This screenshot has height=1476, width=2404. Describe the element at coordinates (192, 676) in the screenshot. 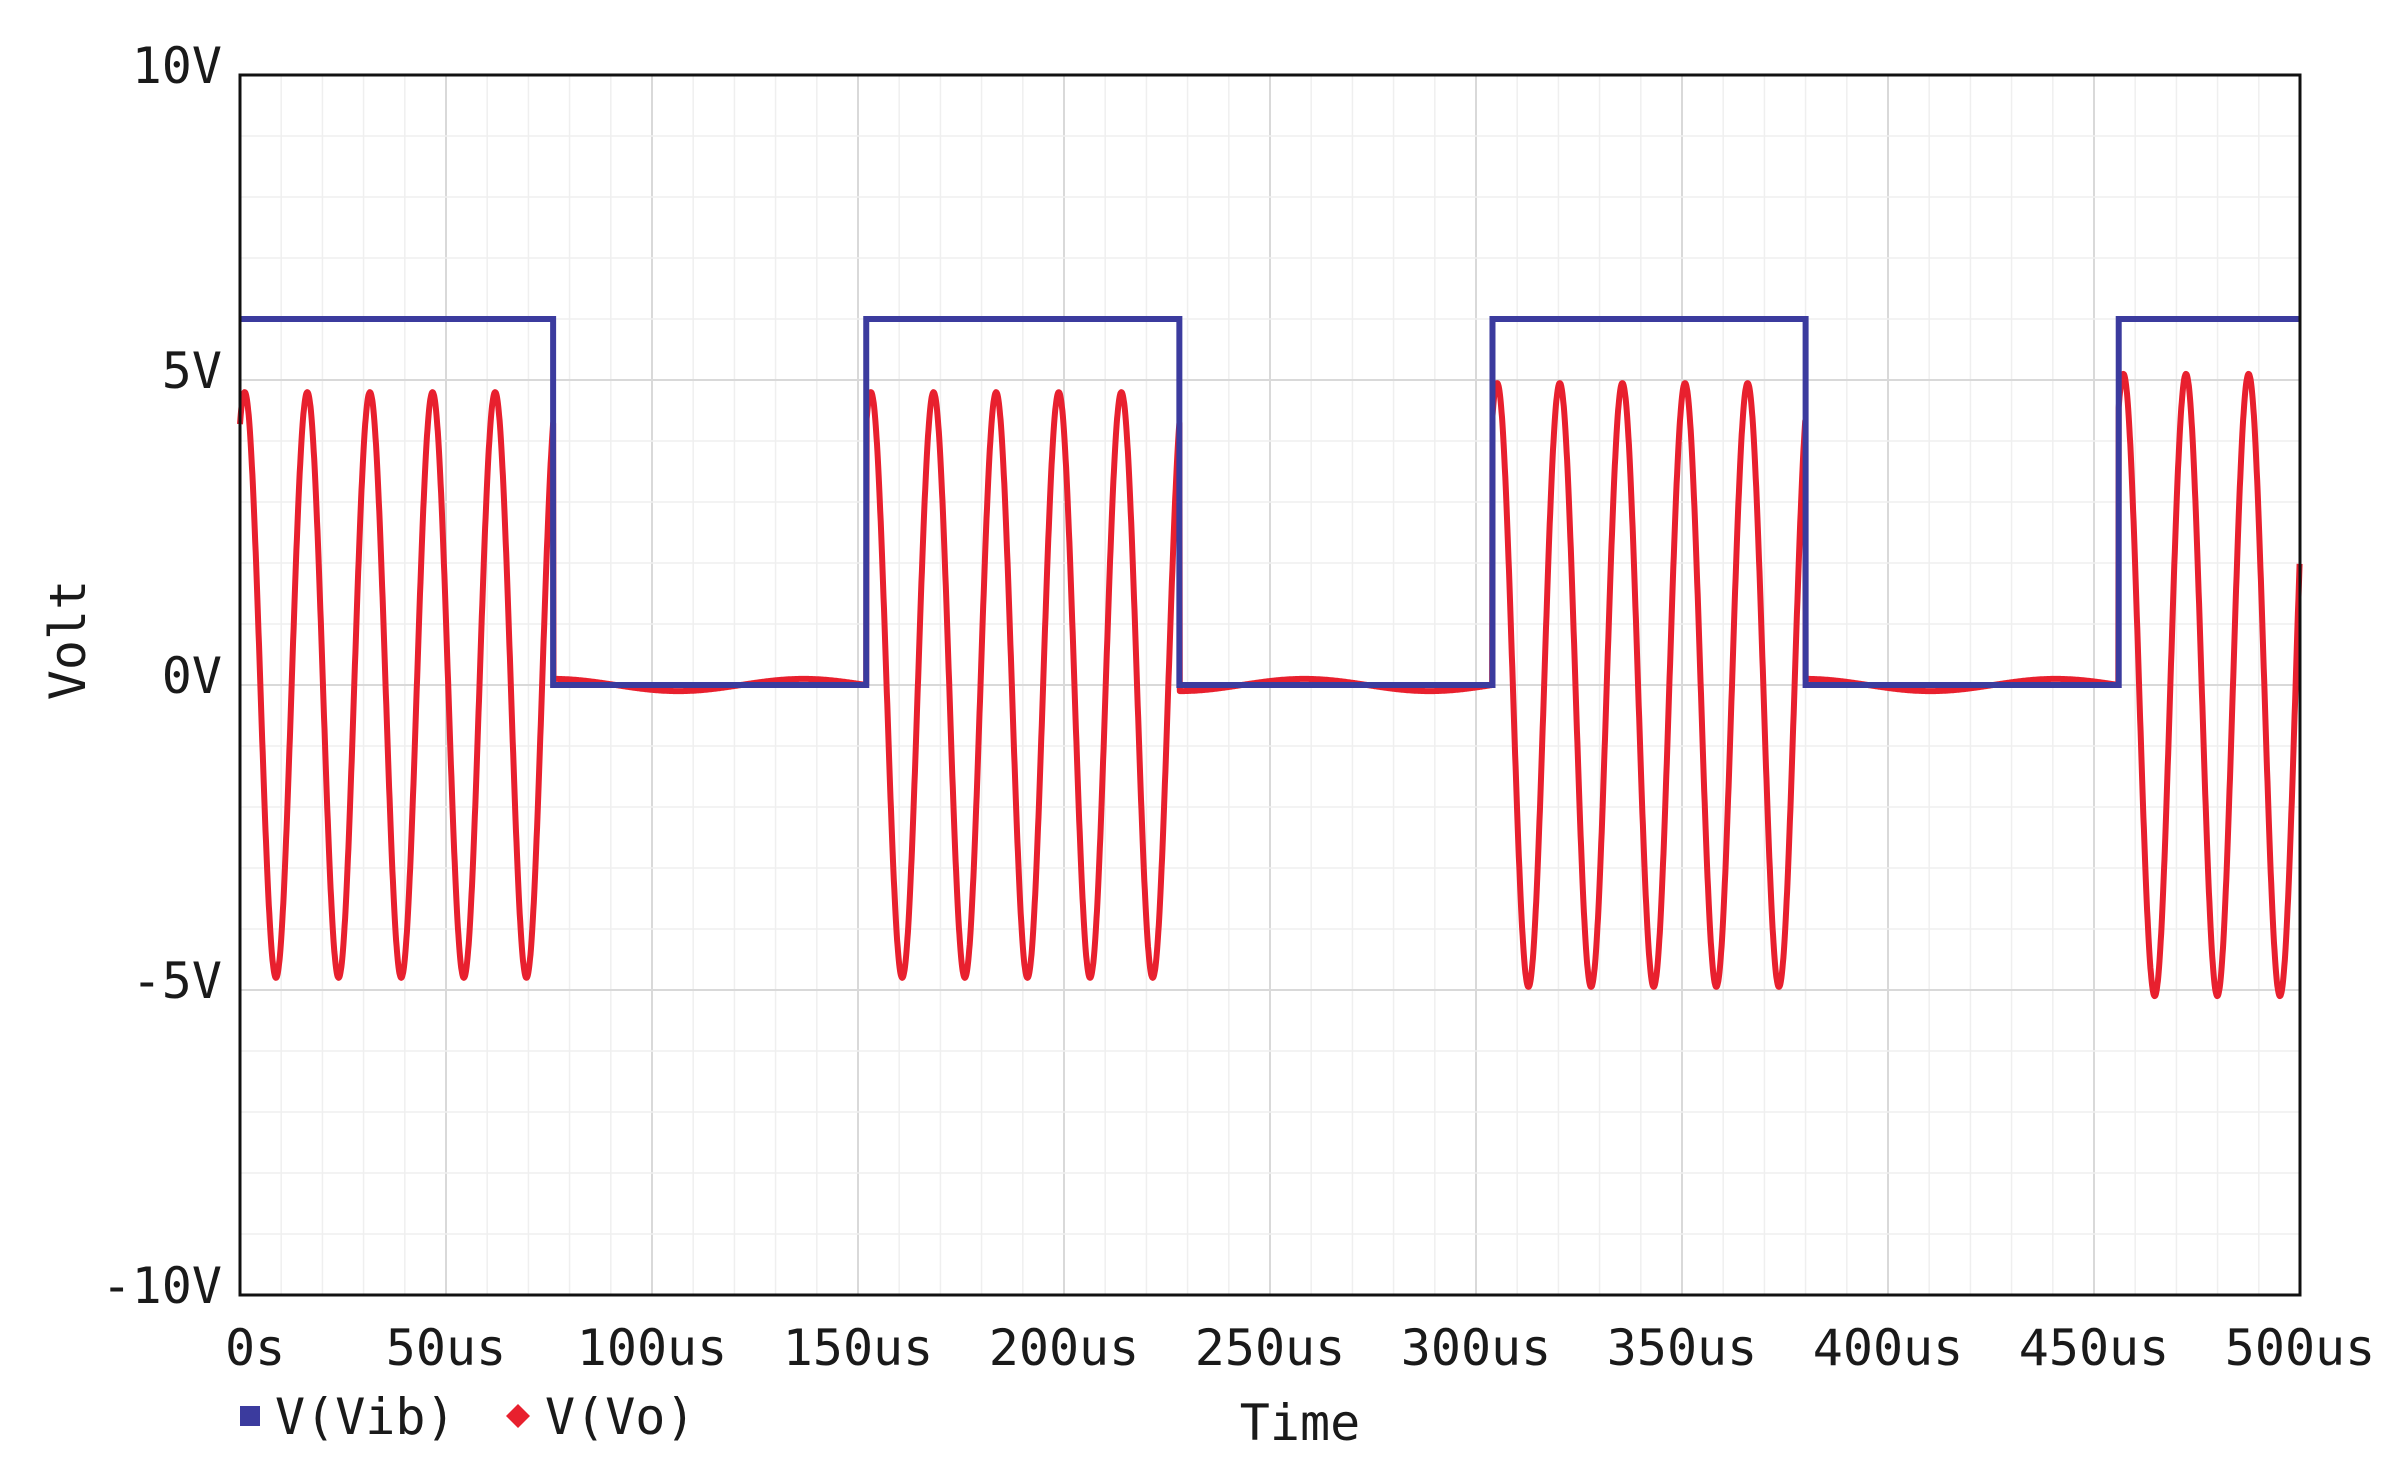

I see `y-tick-label: 0V` at that location.